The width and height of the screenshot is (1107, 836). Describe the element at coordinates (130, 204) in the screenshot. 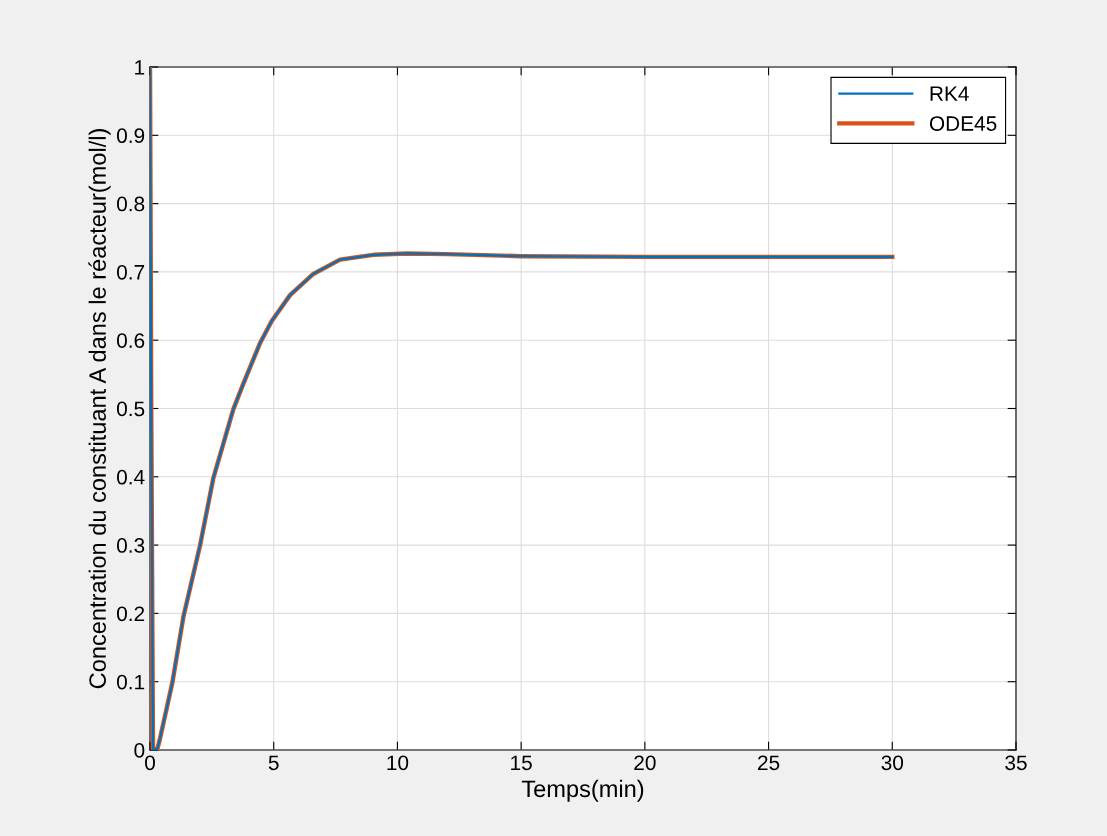

I see `y-tick-label: 0.8` at that location.